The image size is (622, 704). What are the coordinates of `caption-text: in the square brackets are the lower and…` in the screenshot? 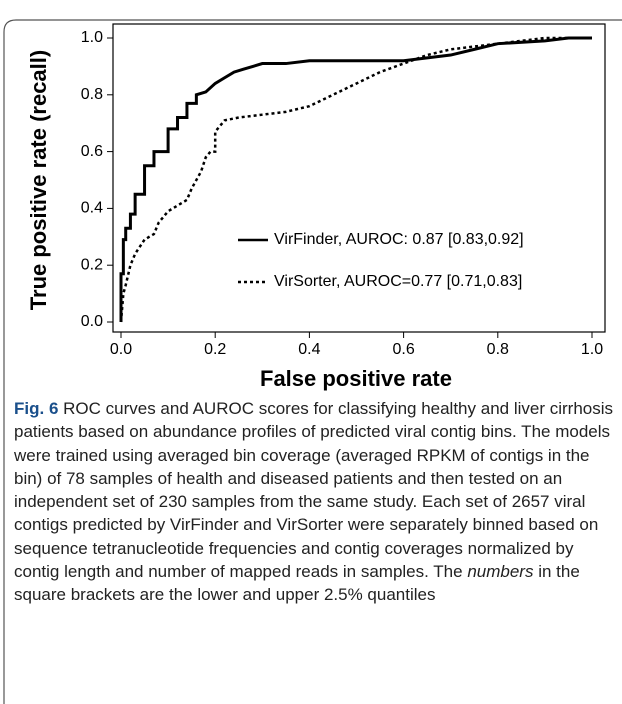 It's located at (297, 583).